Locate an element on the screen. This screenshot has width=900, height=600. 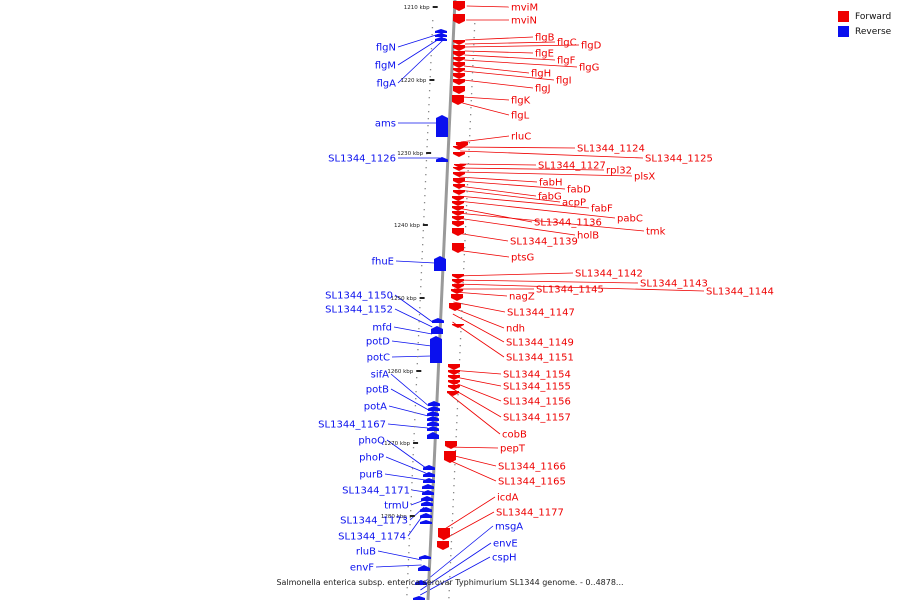
forward-gene-label: SL1344_1127 is located at coordinates (572, 166).